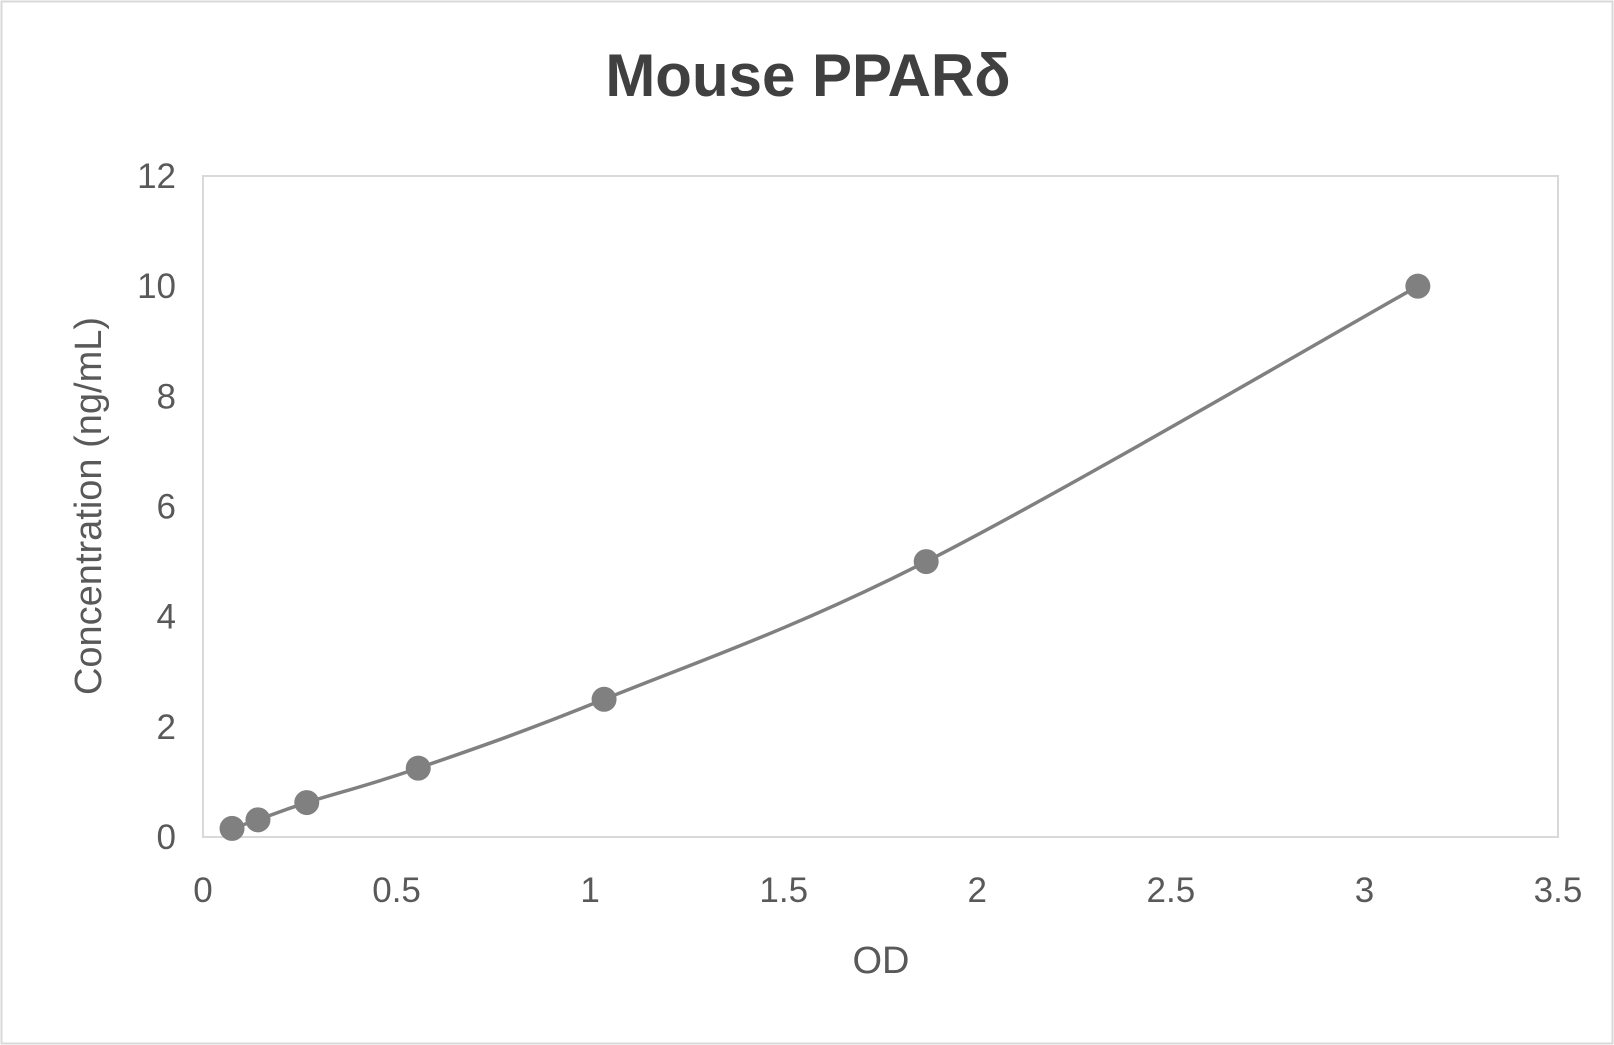 Image resolution: width=1614 pixels, height=1045 pixels. Describe the element at coordinates (156, 176) in the screenshot. I see `y-tick-label: 12` at that location.